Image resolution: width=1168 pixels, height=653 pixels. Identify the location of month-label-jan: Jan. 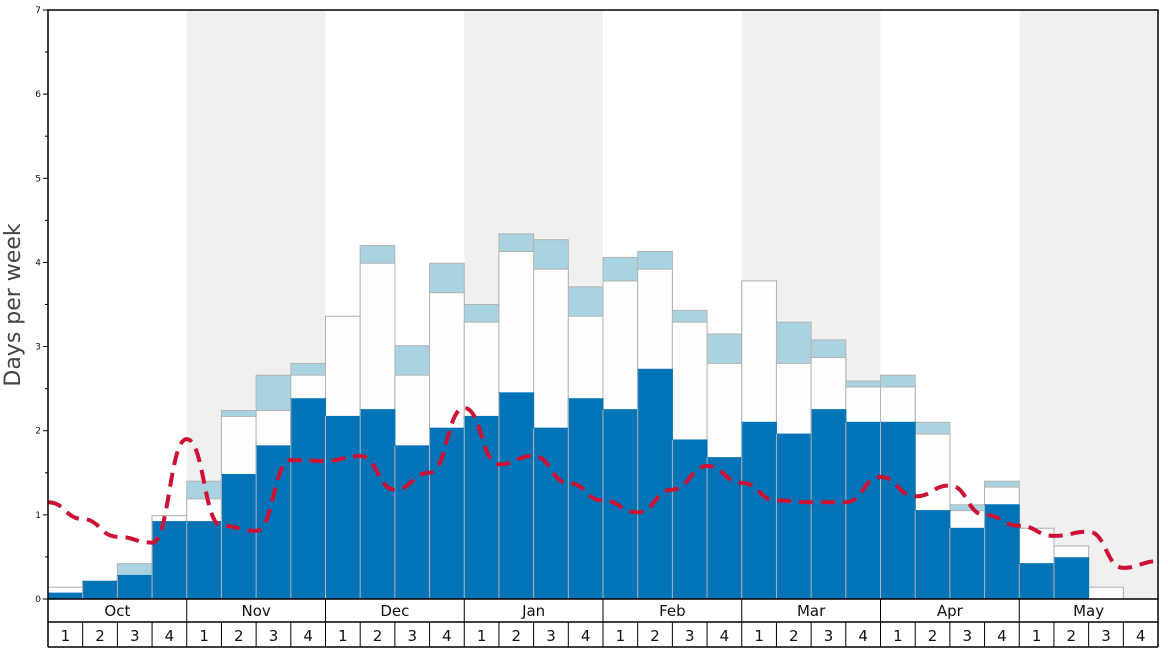
(533, 611).